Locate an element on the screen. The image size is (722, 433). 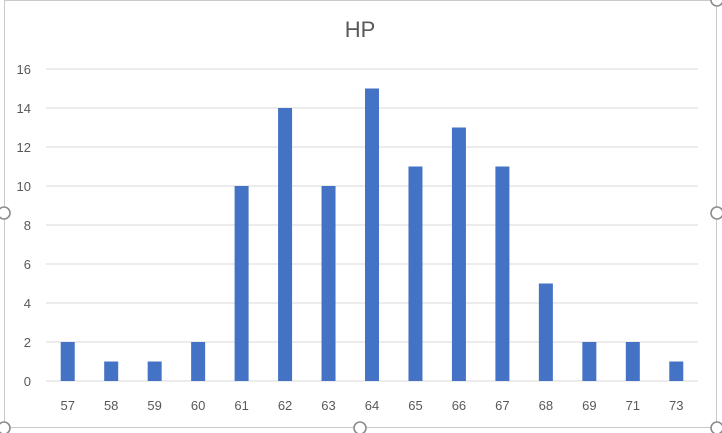
y-tick-label: 6 is located at coordinates (27, 264).